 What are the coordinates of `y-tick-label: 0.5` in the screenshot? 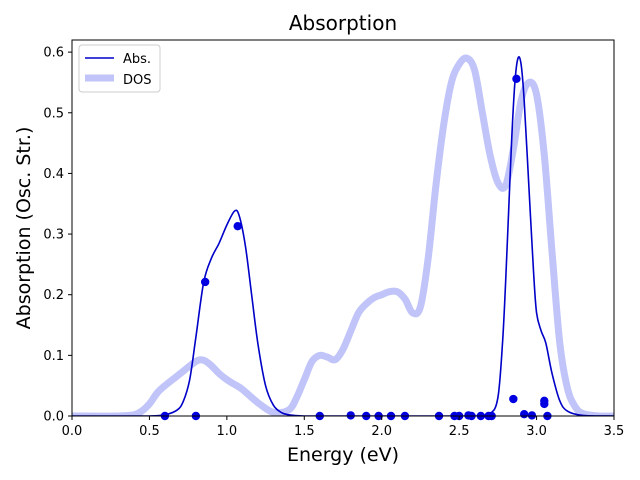 It's located at (53, 113).